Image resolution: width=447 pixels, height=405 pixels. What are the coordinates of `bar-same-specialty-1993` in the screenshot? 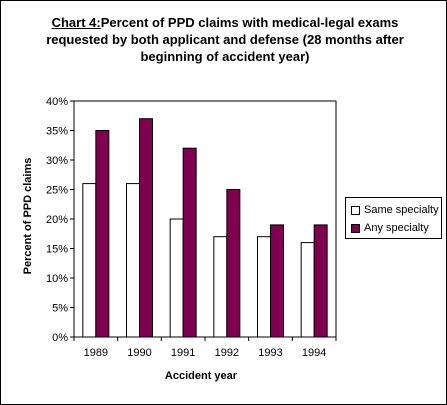 It's located at (264, 287).